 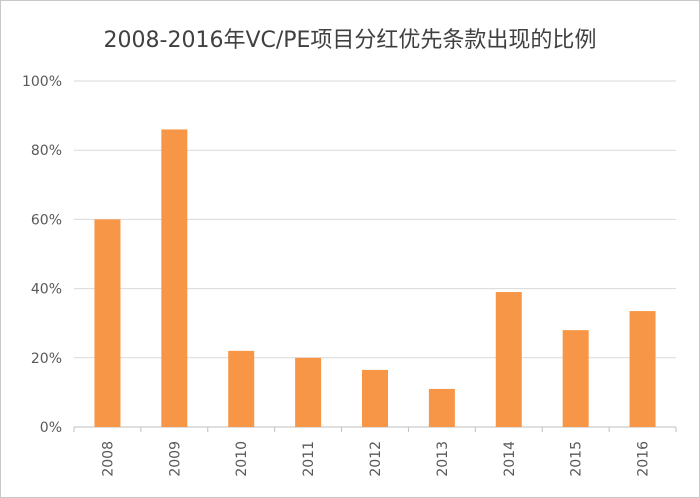 I want to click on x-tick-label: 2009, so click(x=175, y=459).